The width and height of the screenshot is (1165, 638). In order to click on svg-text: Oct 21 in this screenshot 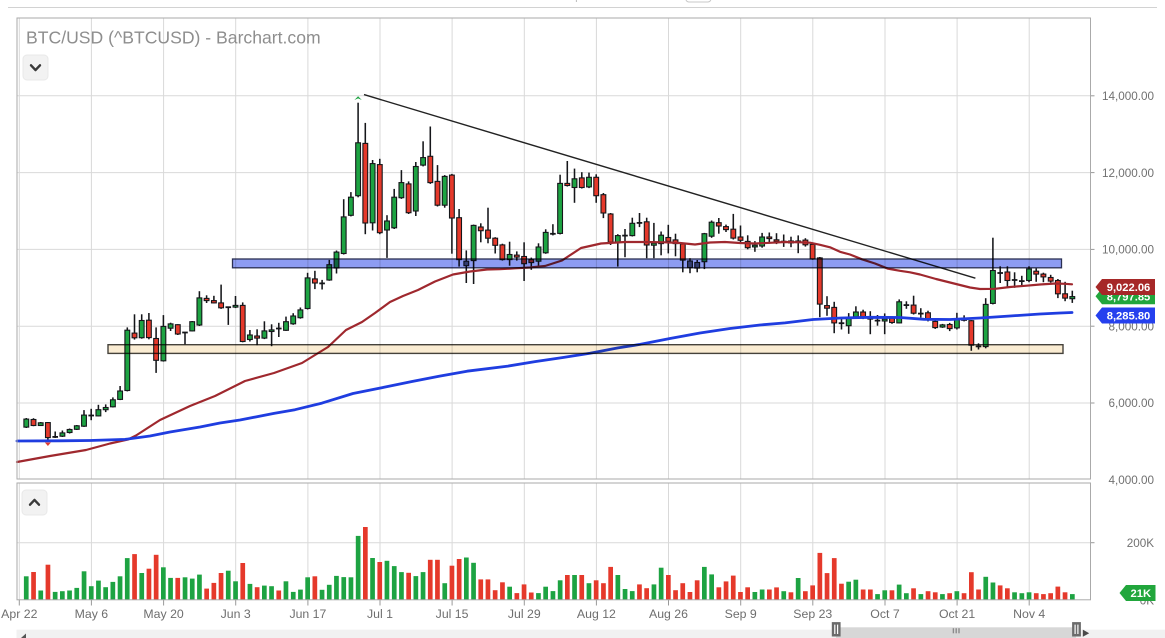, I will do `click(957, 614)`.